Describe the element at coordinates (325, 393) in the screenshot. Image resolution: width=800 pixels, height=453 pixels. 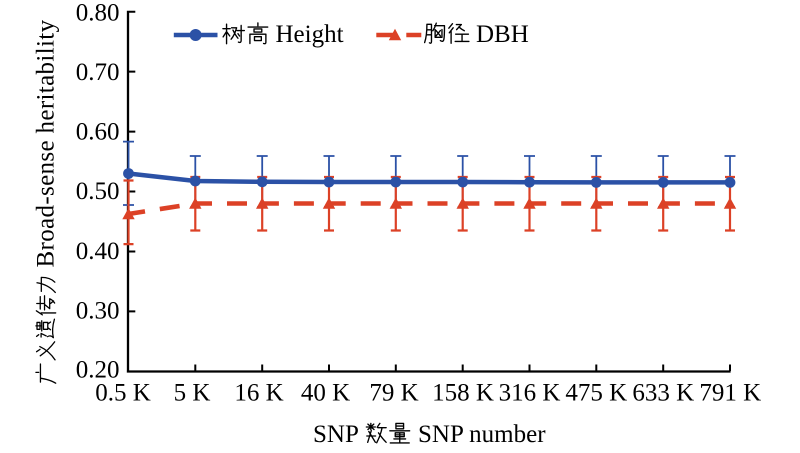
I see `svg-text: 40 K` at that location.